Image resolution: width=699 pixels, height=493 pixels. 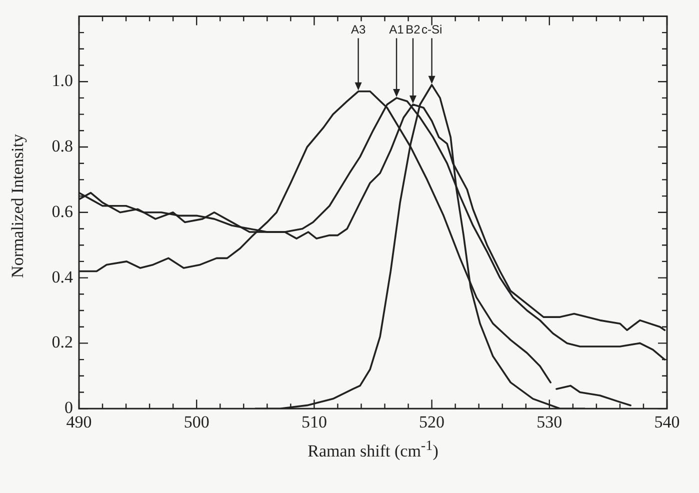 I want to click on x-axis-title: Raman shift (cm$^{-1}$), so click(x=373, y=450).